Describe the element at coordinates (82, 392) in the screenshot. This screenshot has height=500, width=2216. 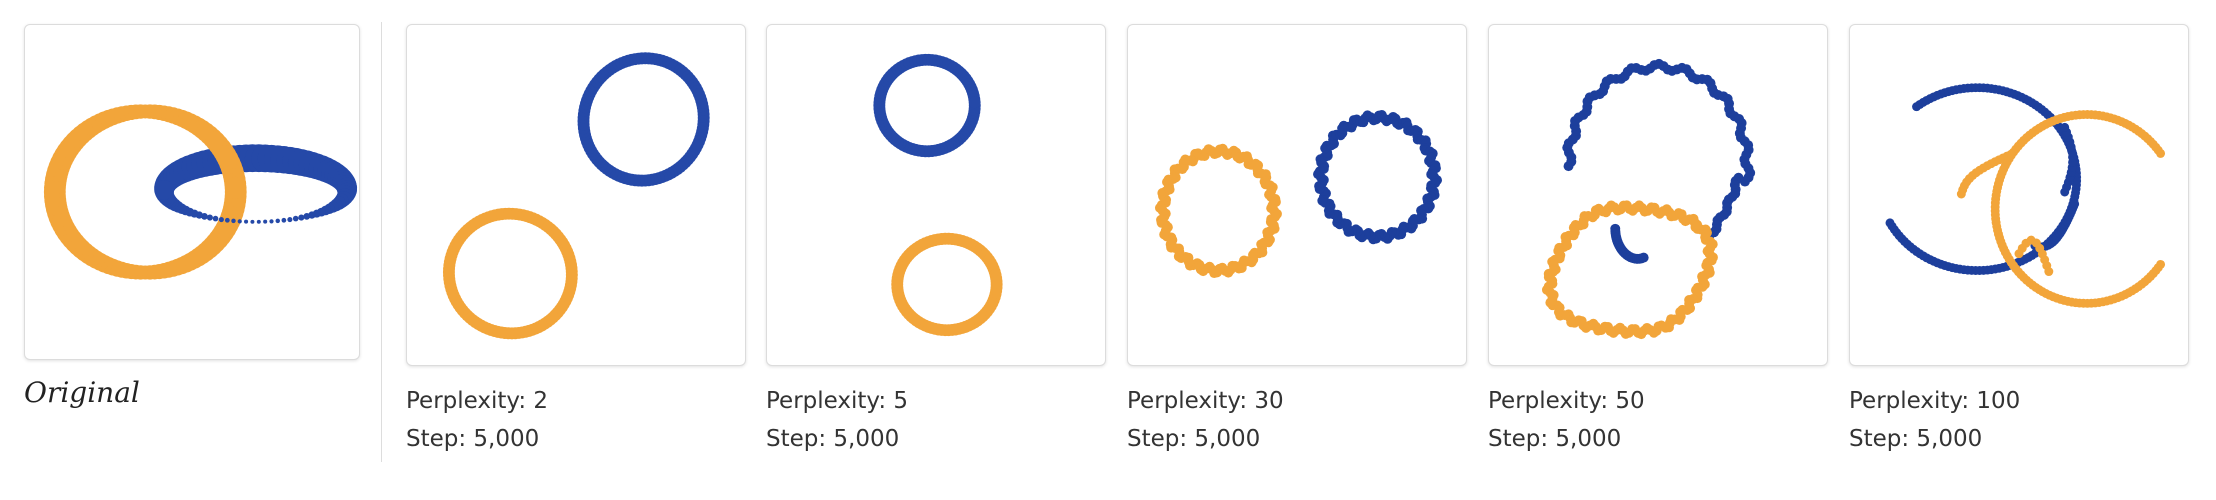
I see `original-label: Original` at that location.